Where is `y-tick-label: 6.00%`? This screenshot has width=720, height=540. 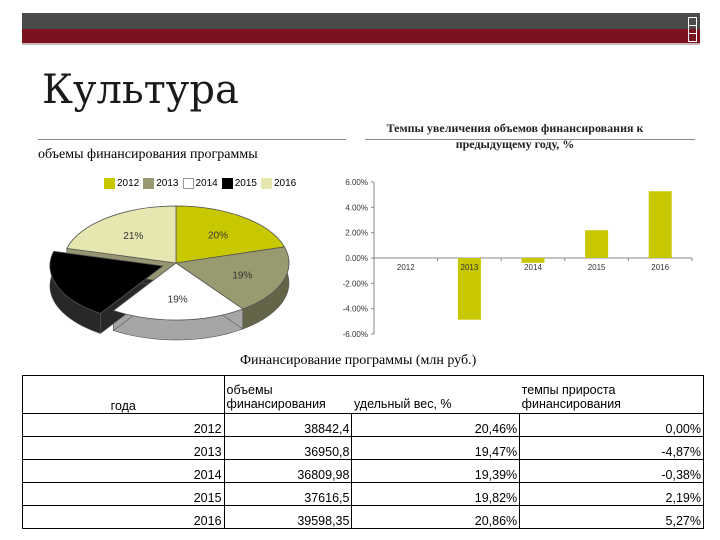
y-tick-label: 6.00% is located at coordinates (356, 182).